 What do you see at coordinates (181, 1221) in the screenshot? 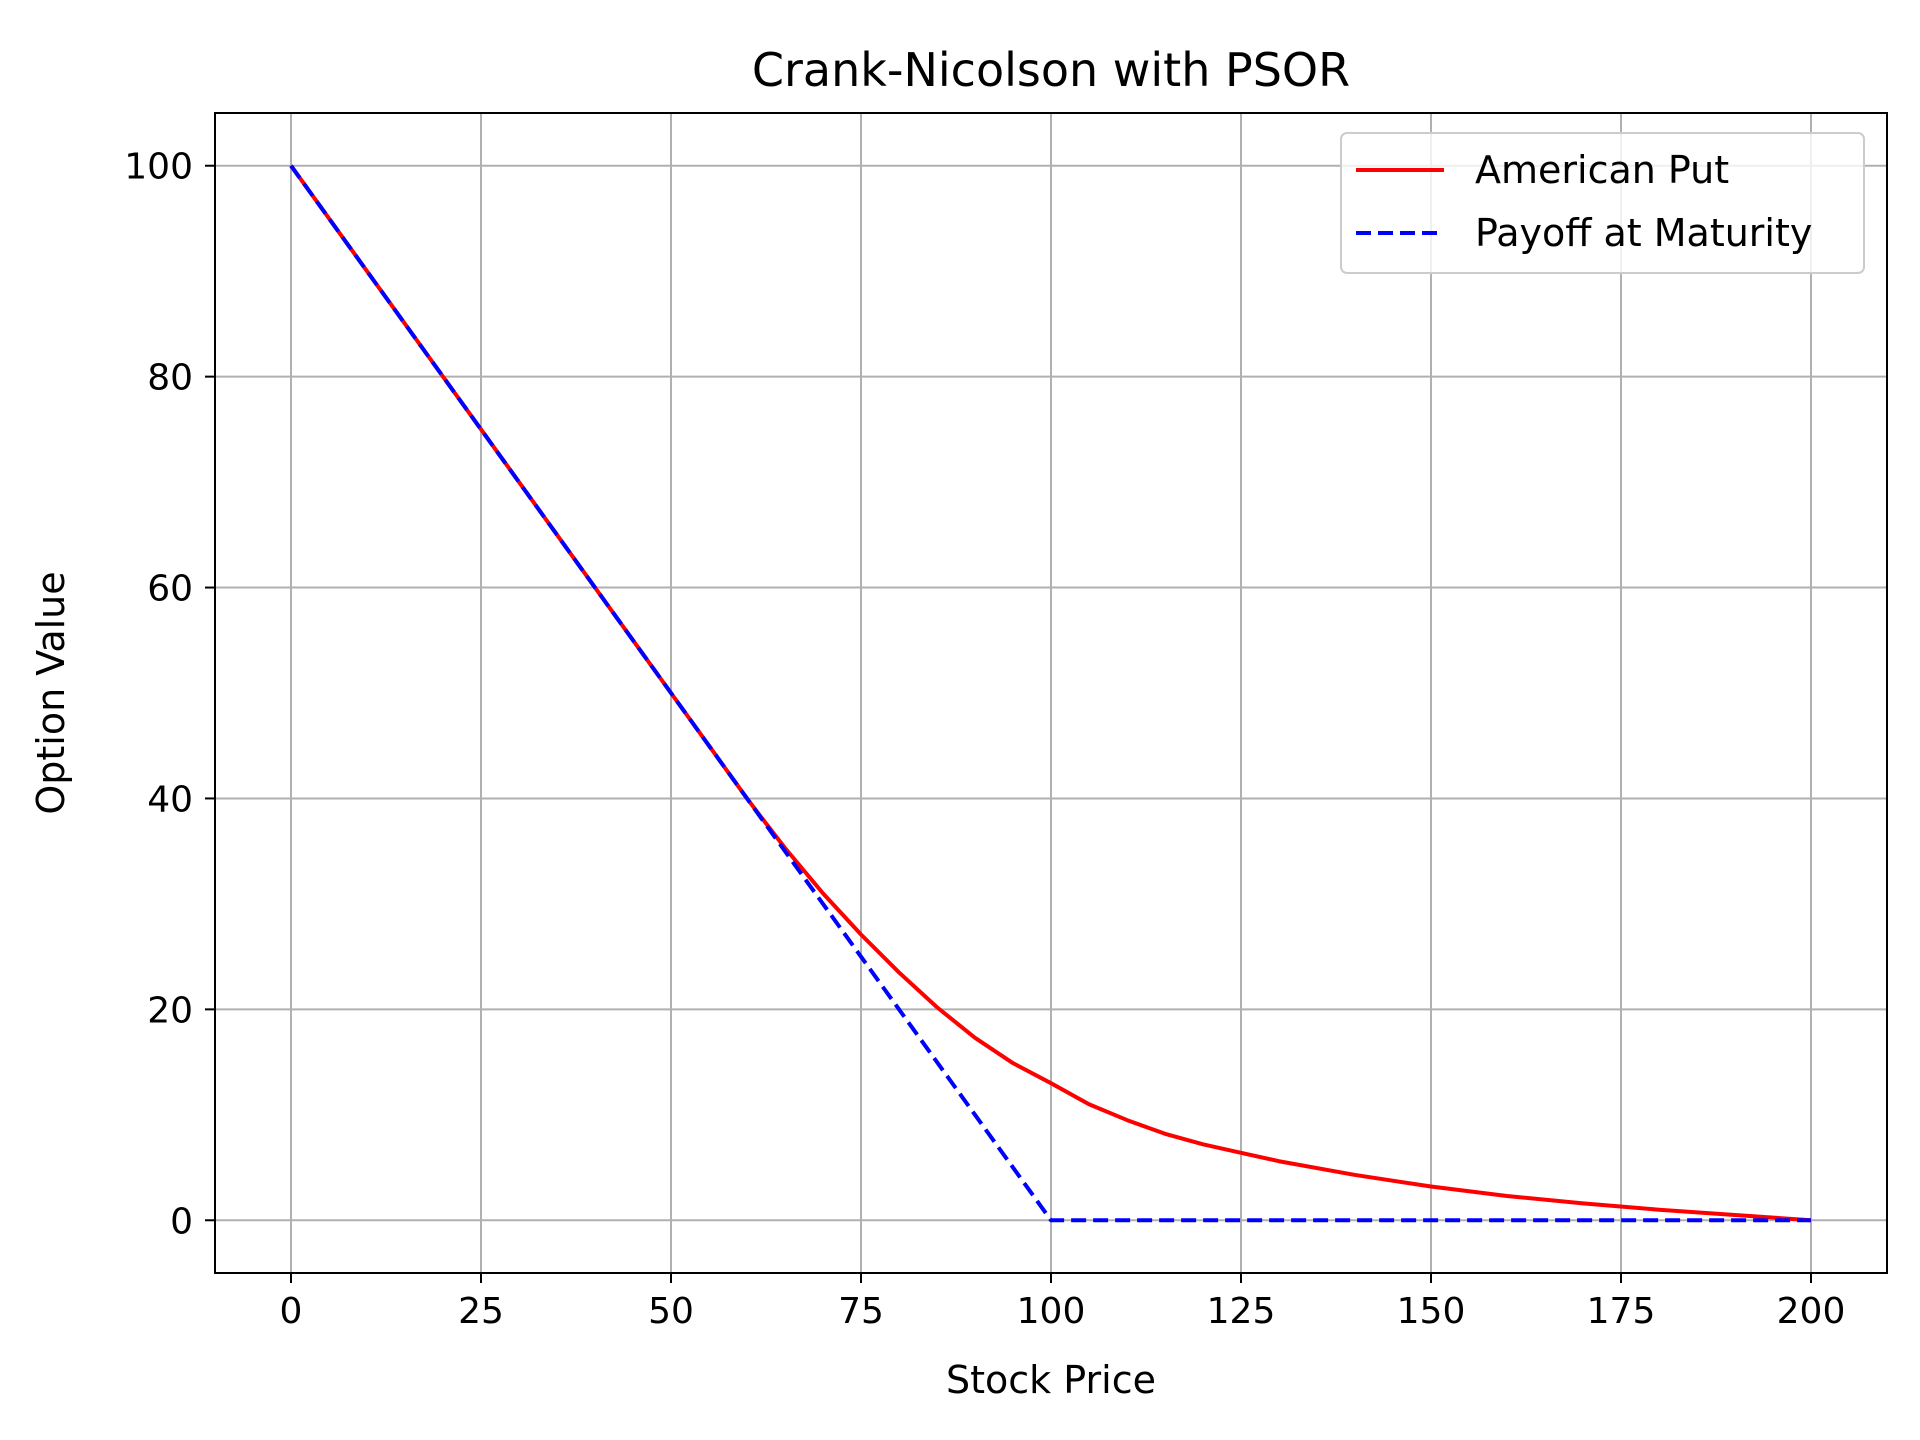
I see `y-tick-label: 0` at bounding box center [181, 1221].